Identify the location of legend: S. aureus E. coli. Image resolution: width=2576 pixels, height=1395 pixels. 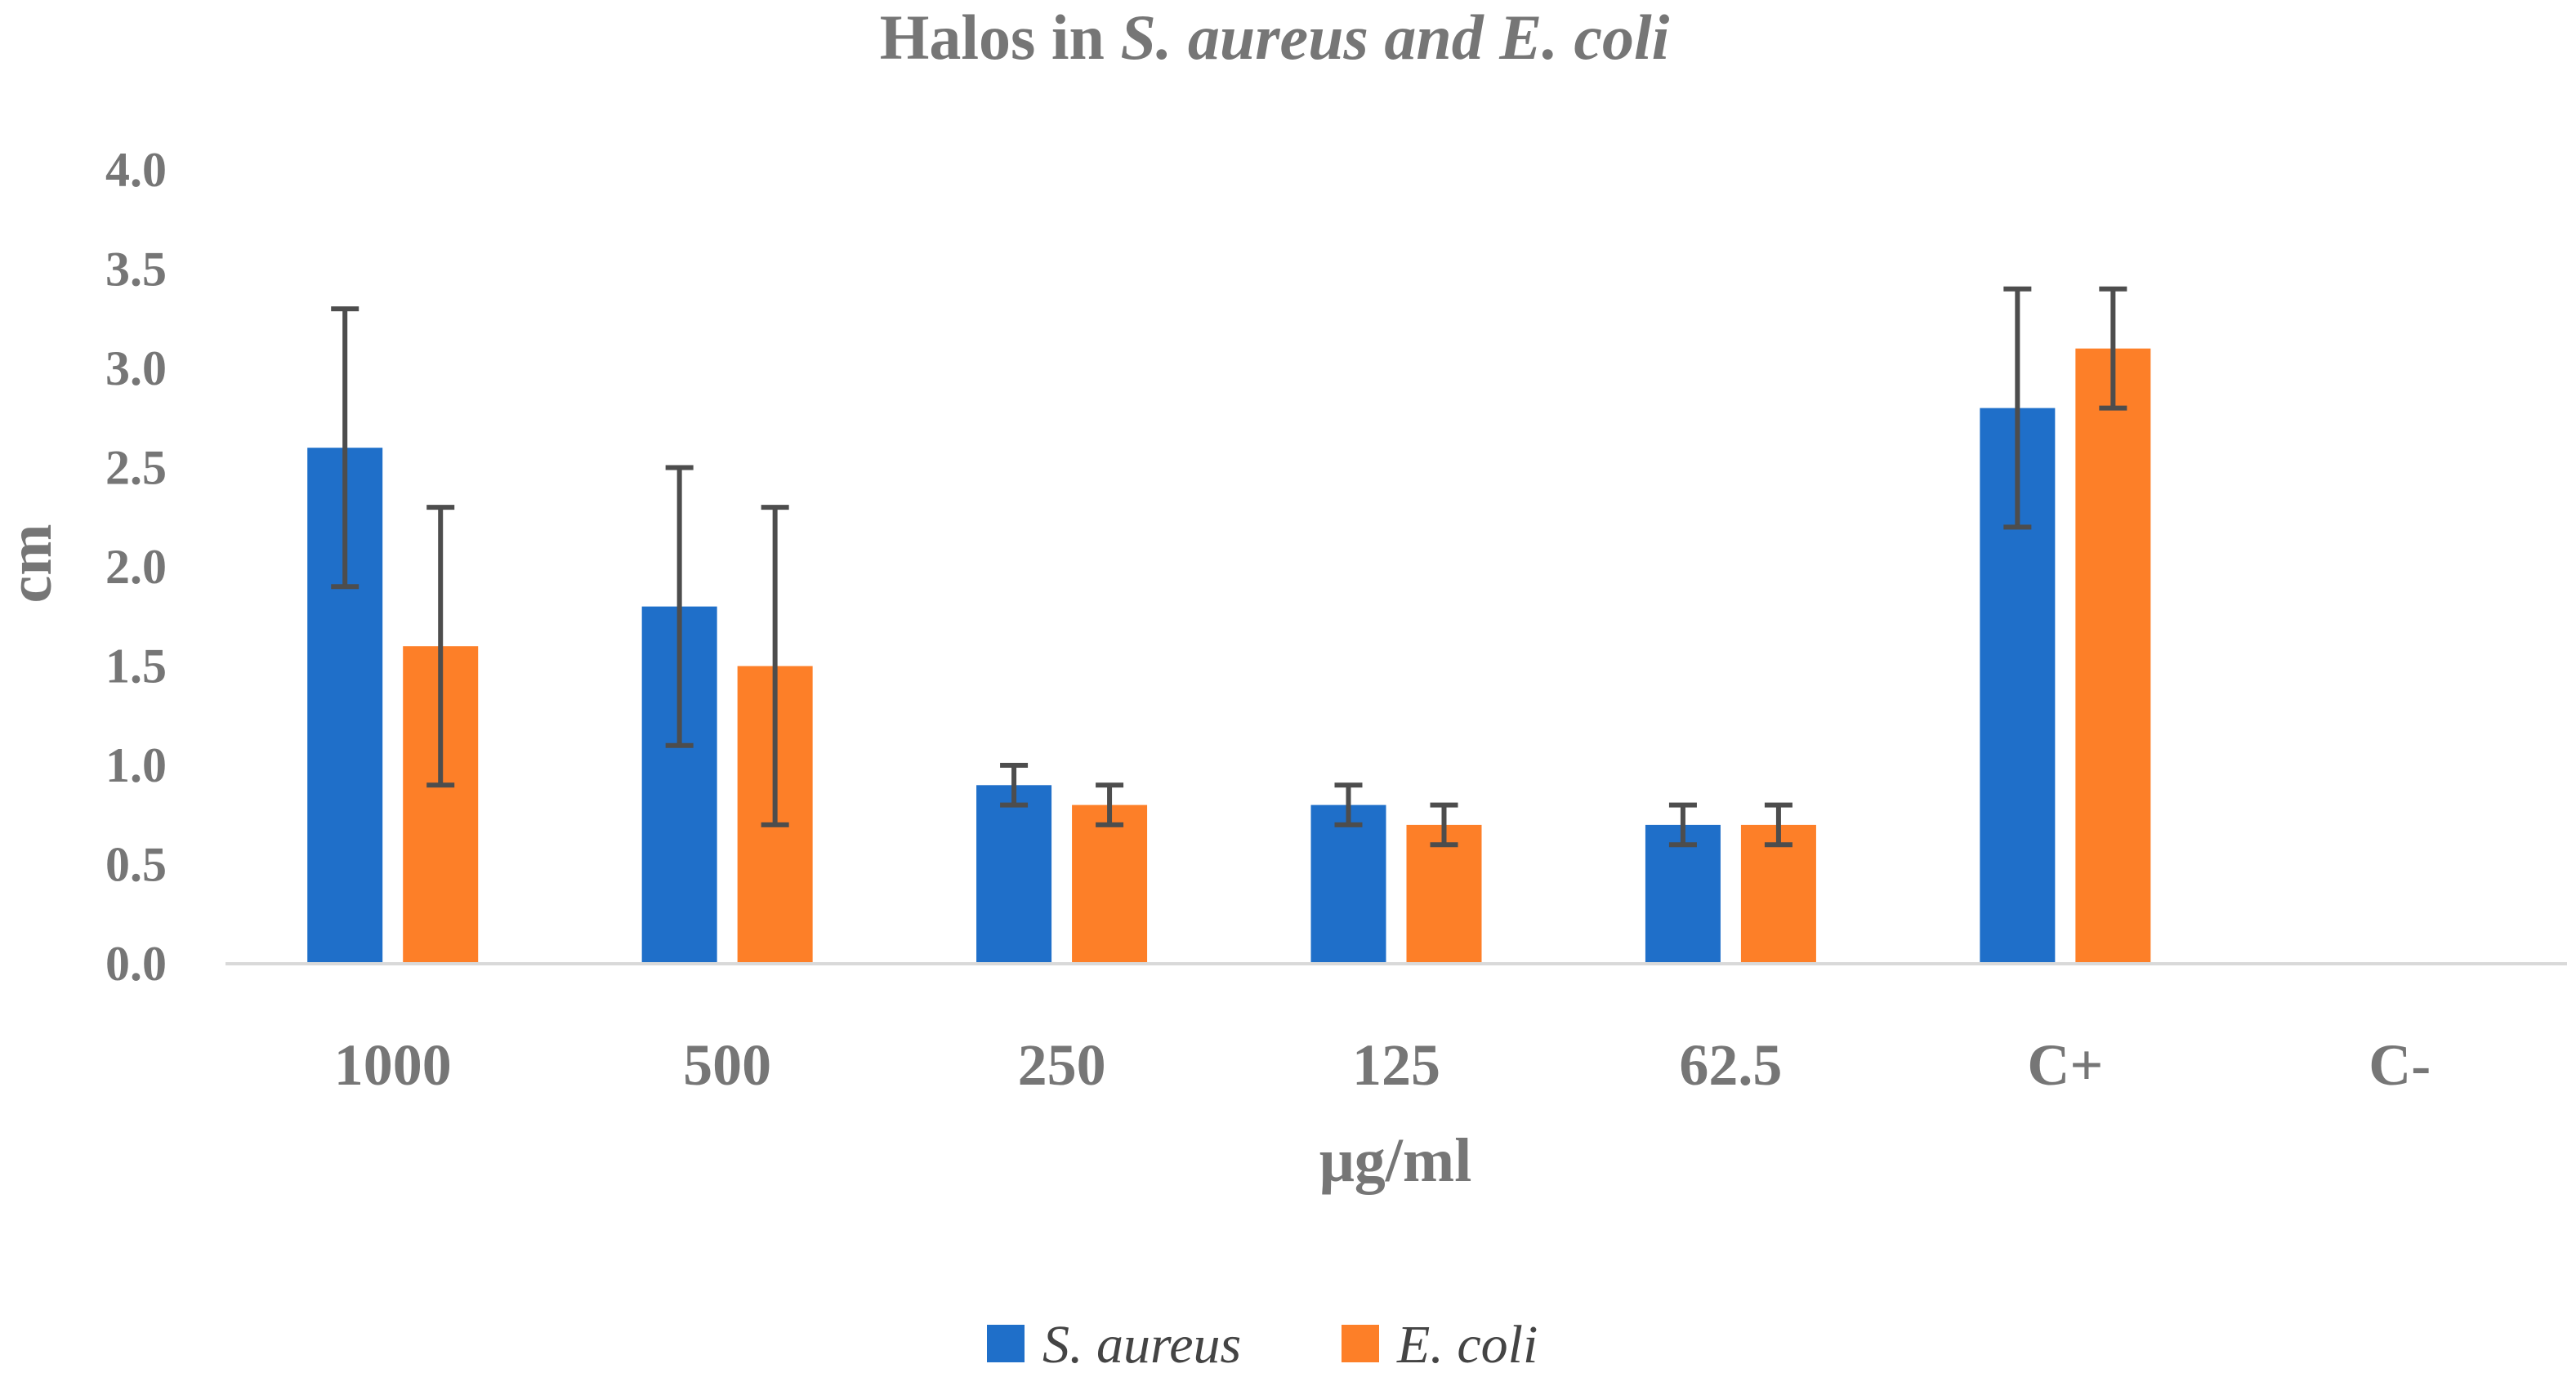
(1263, 1345).